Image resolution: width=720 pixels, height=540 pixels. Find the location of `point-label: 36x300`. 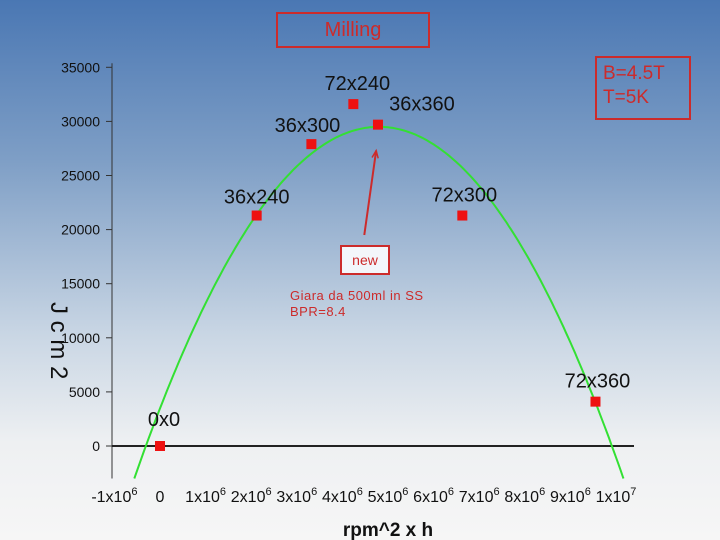

point-label: 36x300 is located at coordinates (308, 126).